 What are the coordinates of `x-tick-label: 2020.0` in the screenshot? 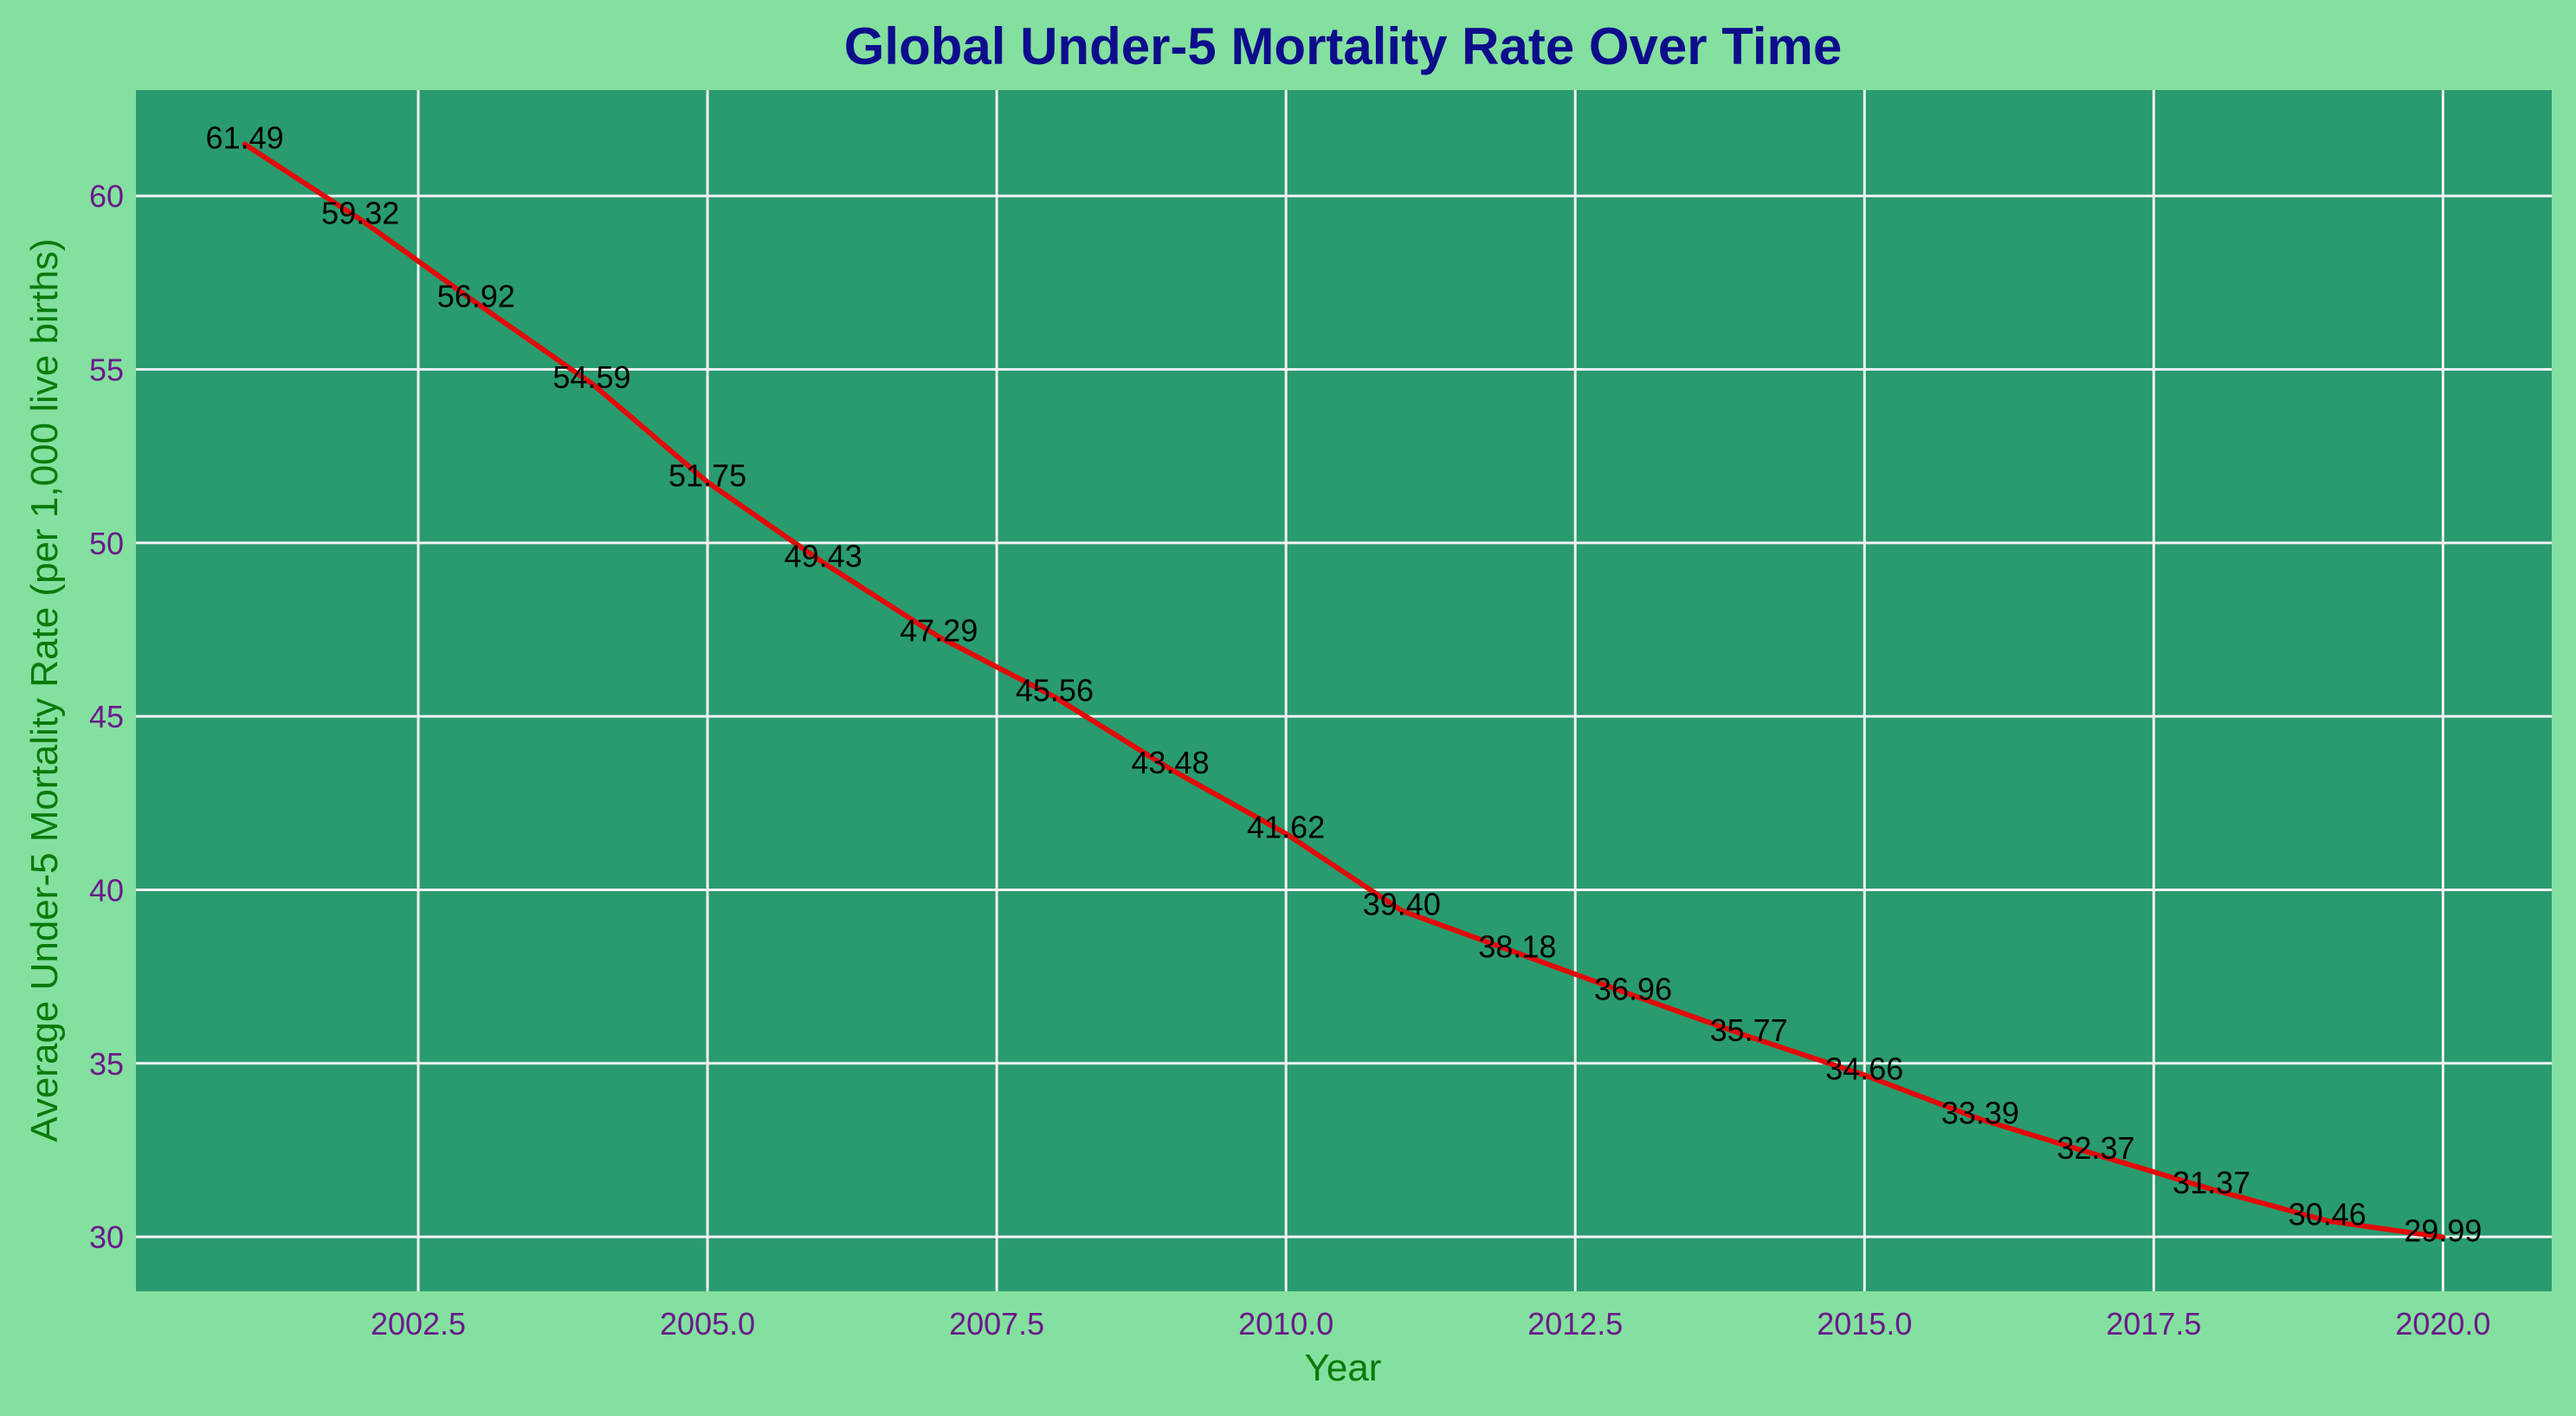 It's located at (2442, 1324).